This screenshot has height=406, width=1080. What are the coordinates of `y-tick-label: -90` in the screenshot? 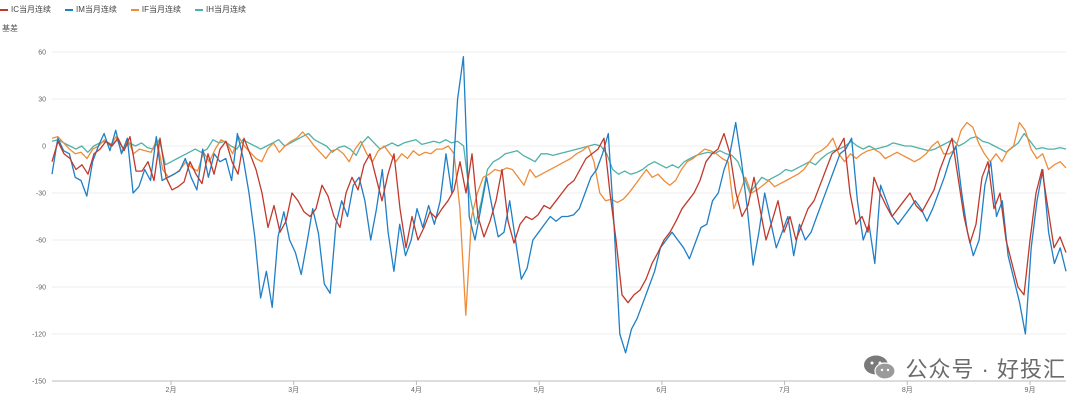 It's located at (41, 288).